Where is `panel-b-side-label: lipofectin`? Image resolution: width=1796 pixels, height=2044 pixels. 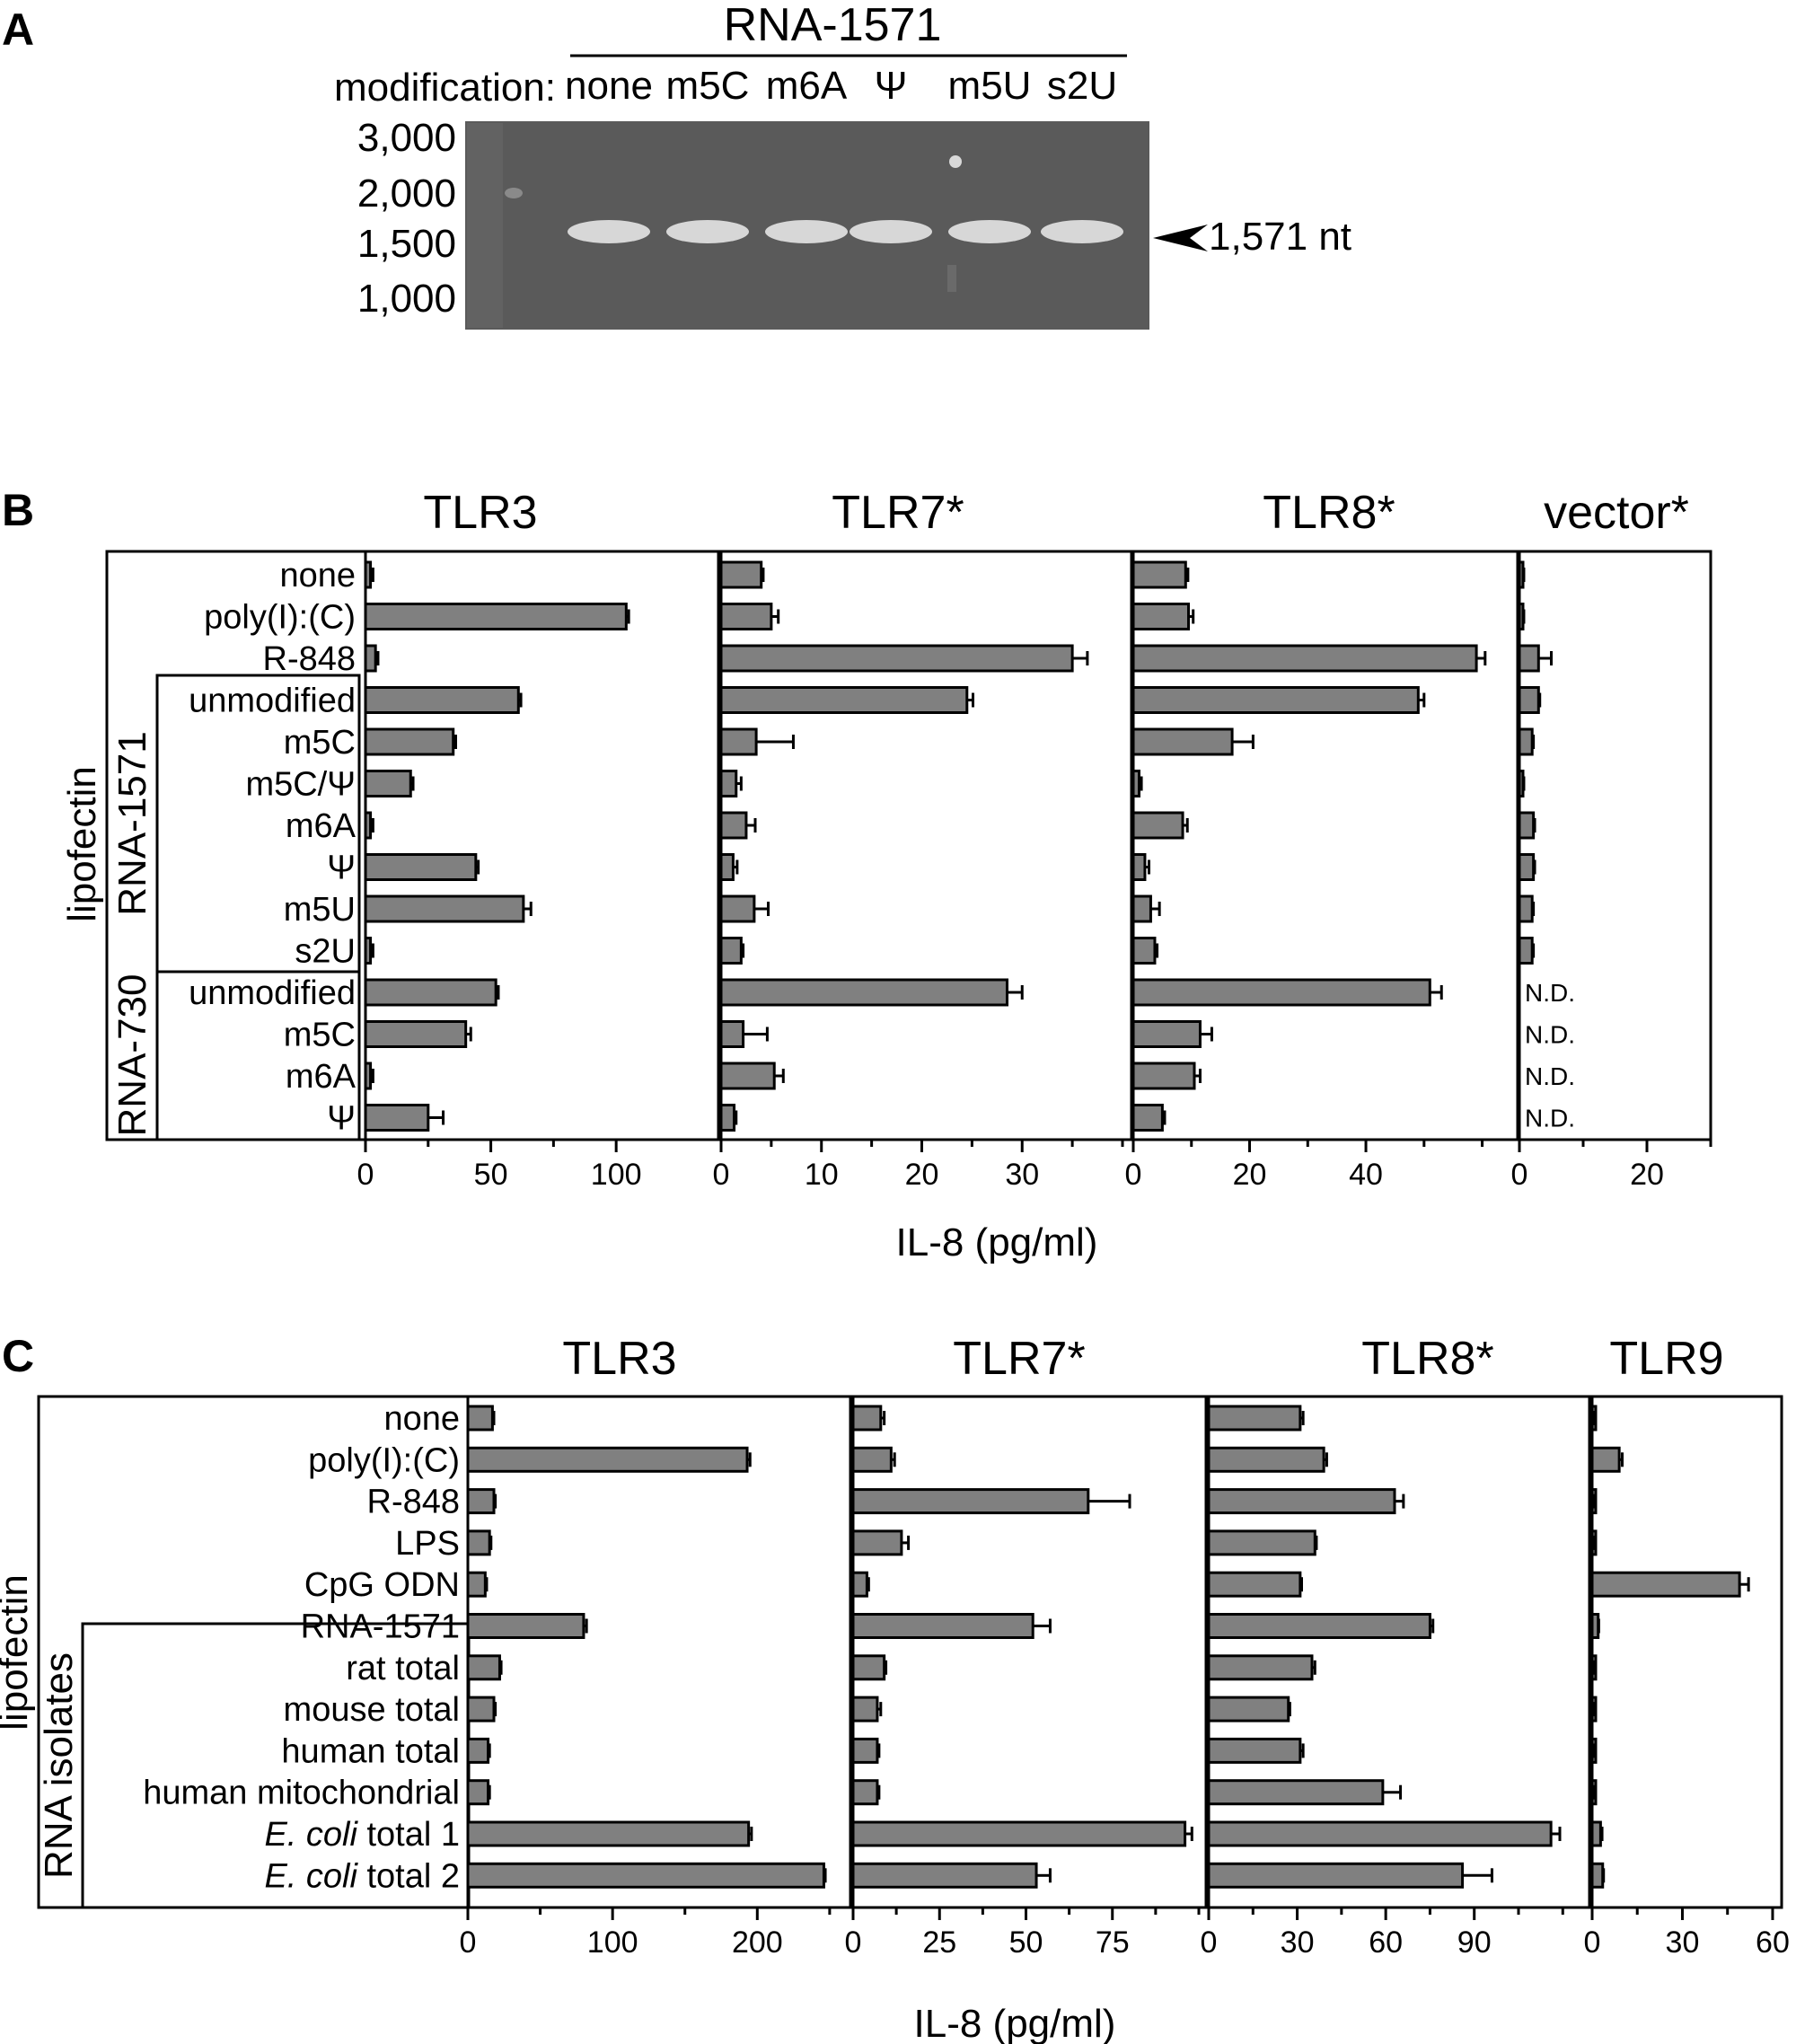 panel-b-side-label: lipofectin is located at coordinates (82, 844).